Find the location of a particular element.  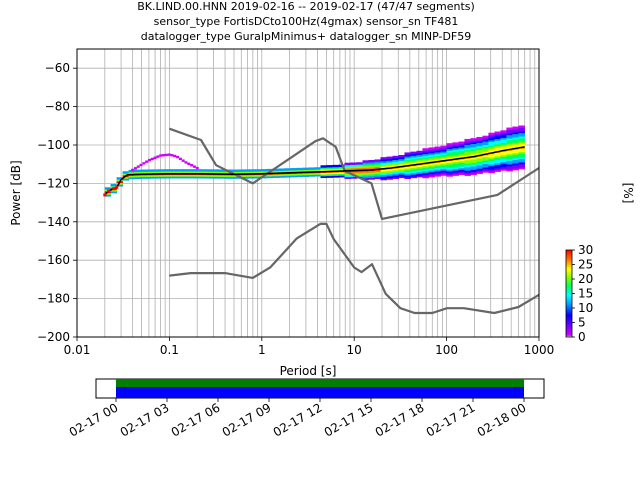

coverage-available-bar is located at coordinates (320, 392).